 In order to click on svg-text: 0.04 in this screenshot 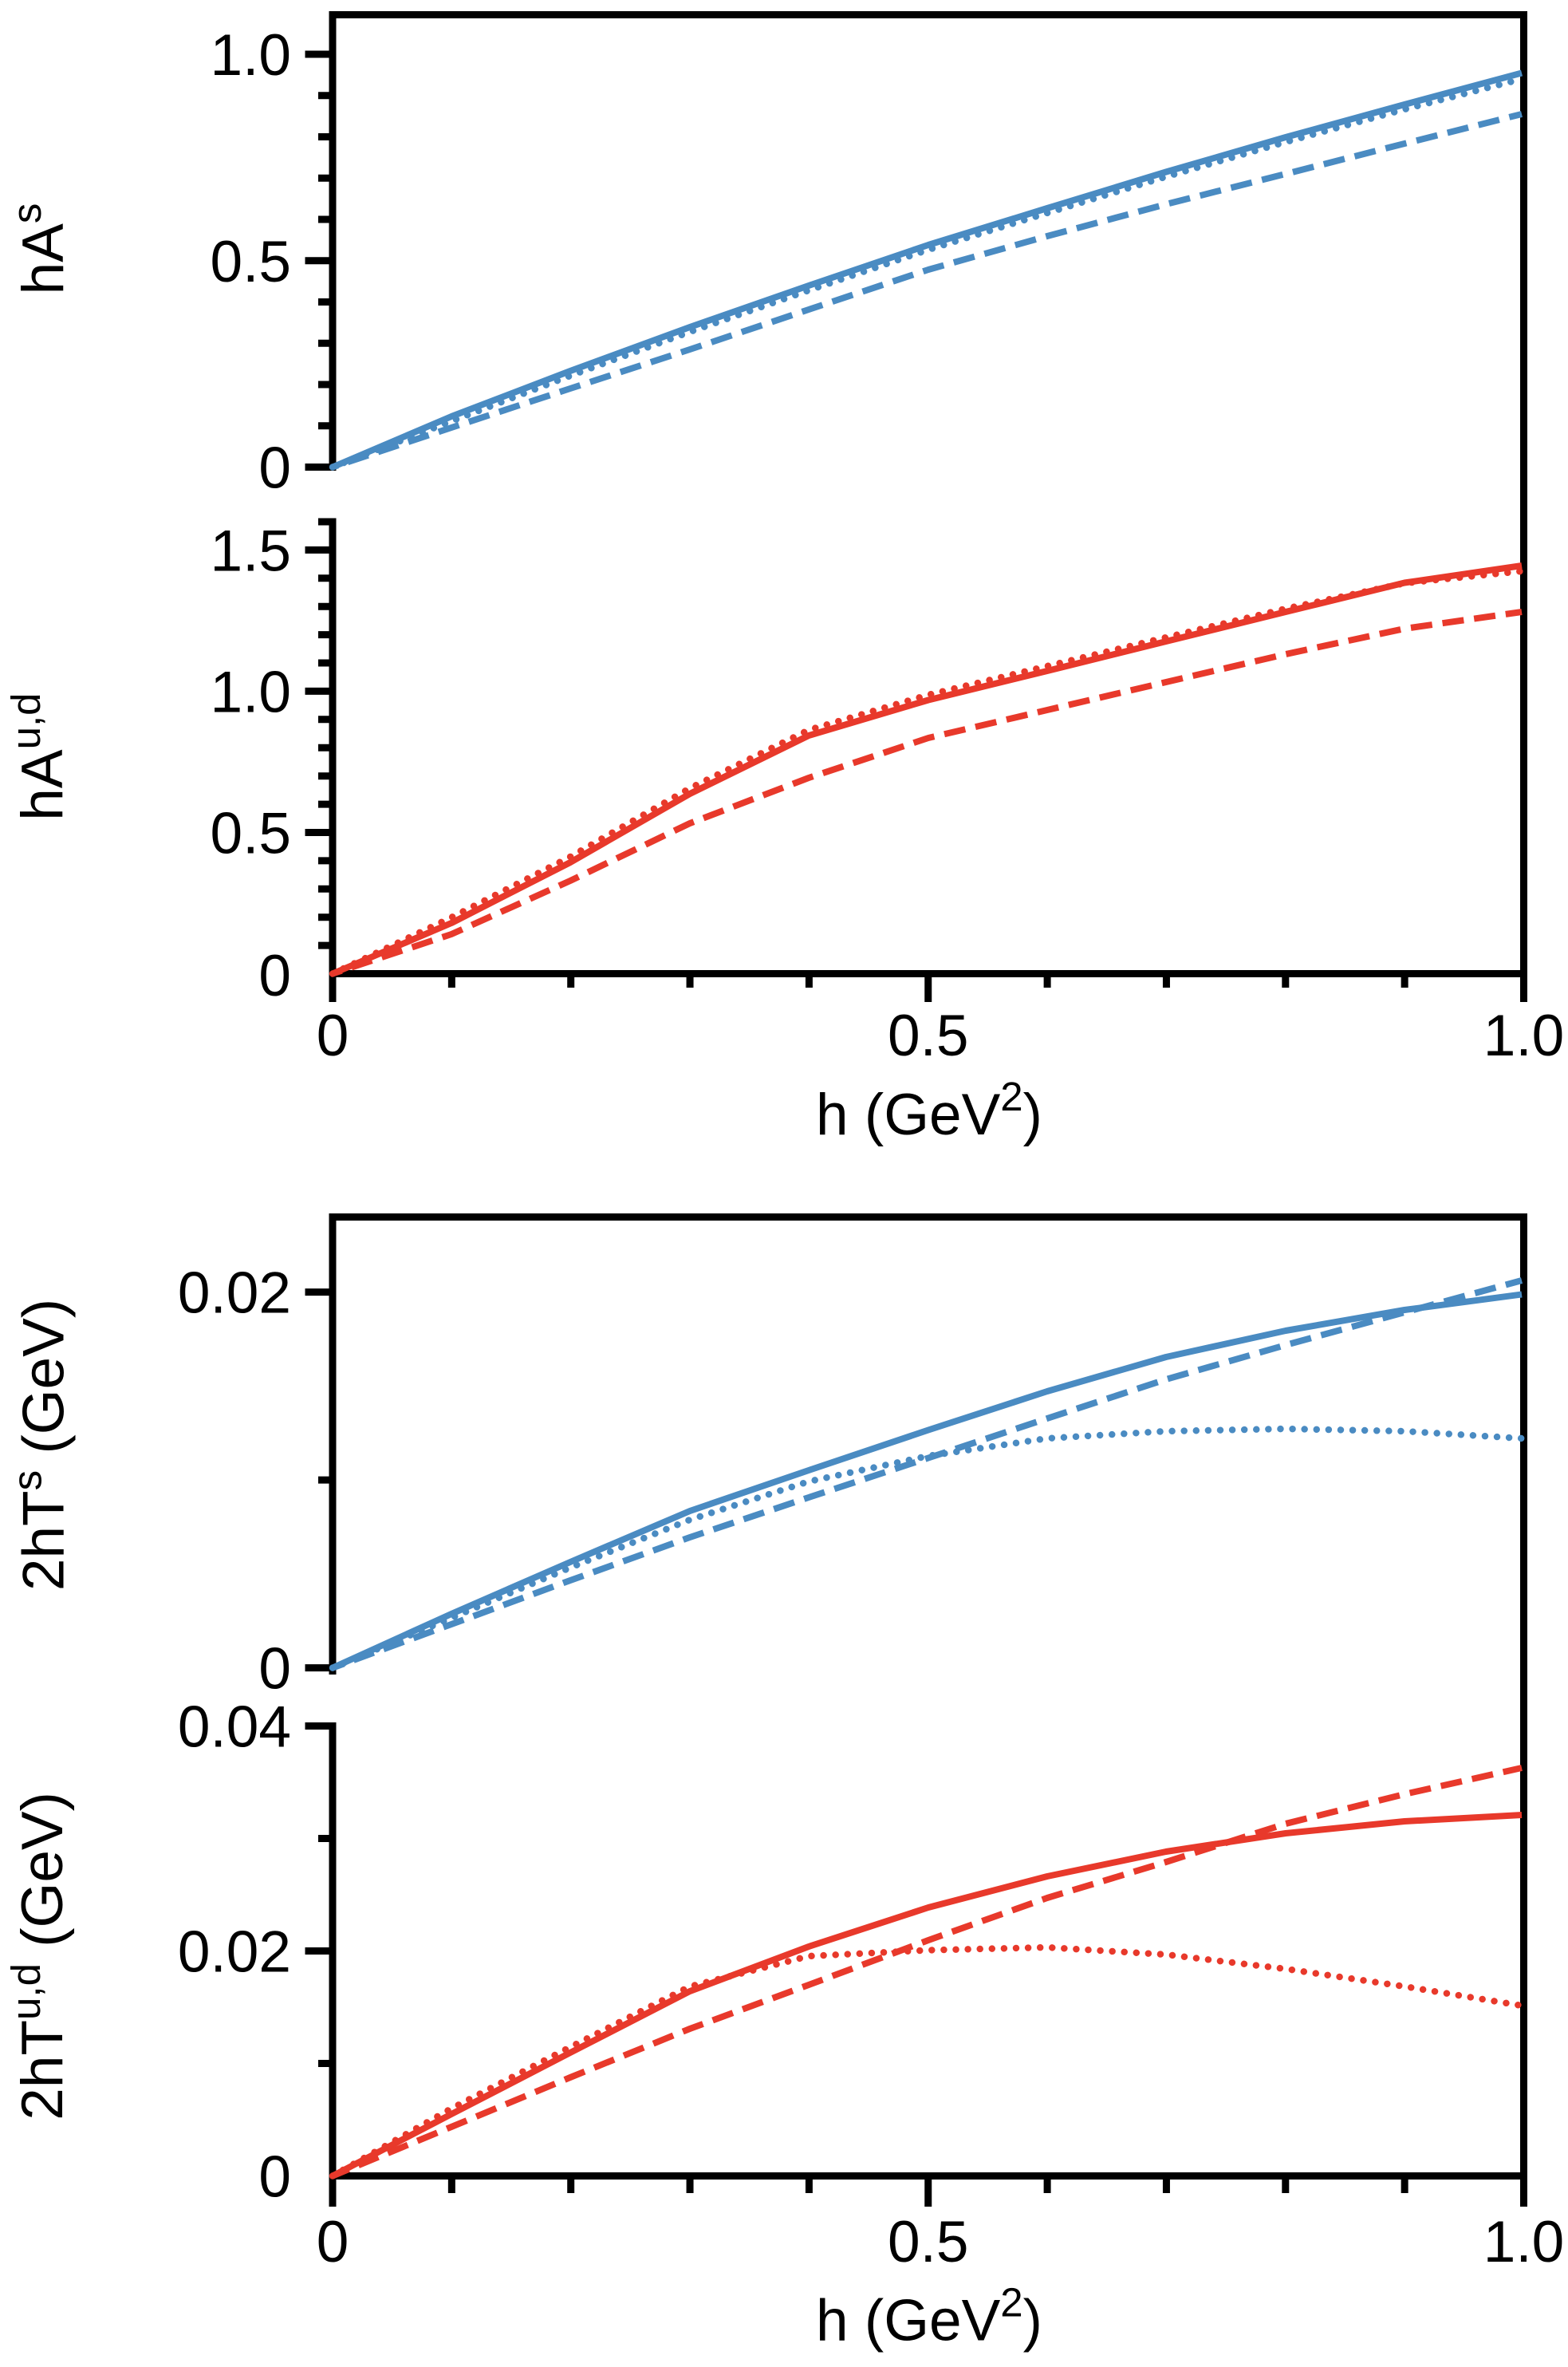, I will do `click(235, 1728)`.